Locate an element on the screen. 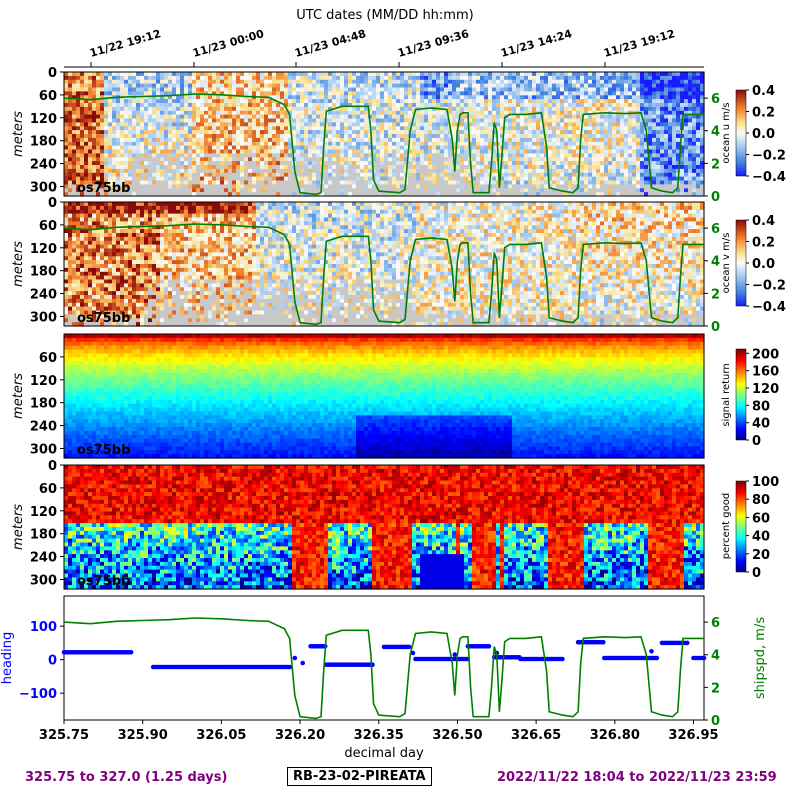 The image size is (800, 800). heading-left-ticks: 100 0 −100 is located at coordinates (41, 661).